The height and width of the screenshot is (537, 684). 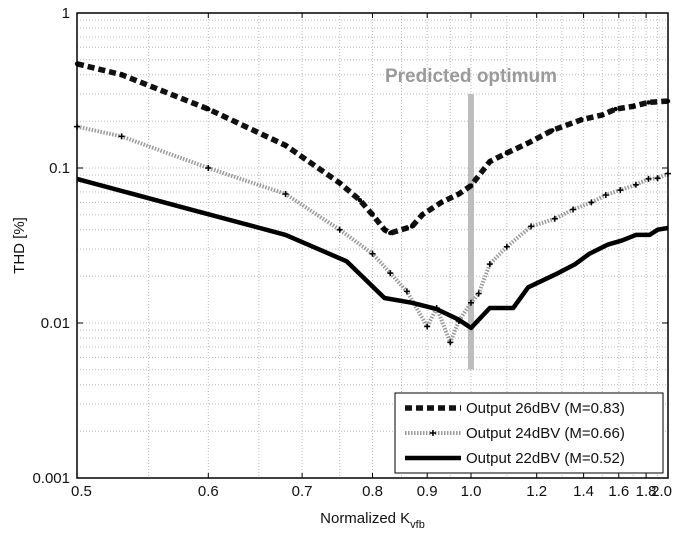 What do you see at coordinates (661, 491) in the screenshot?
I see `x-tick-label: 2.0` at bounding box center [661, 491].